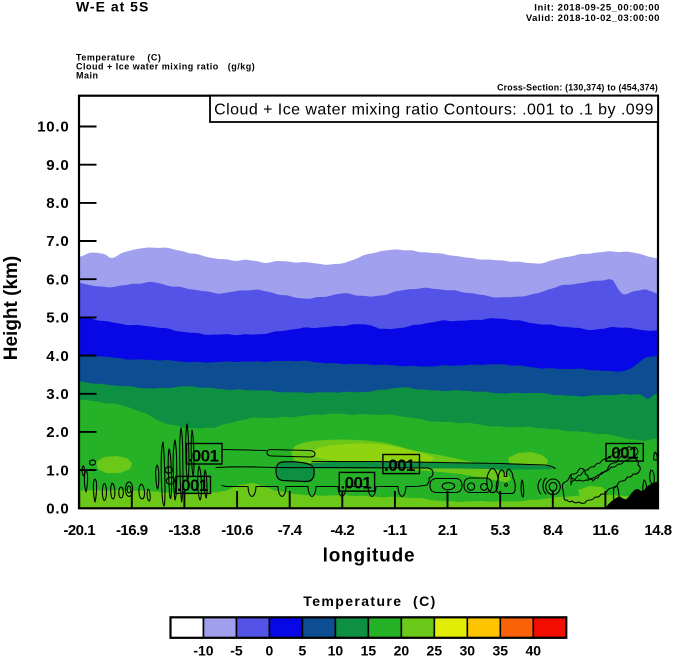  Describe the element at coordinates (57, 394) in the screenshot. I see `svg-text: 3.0` at that location.